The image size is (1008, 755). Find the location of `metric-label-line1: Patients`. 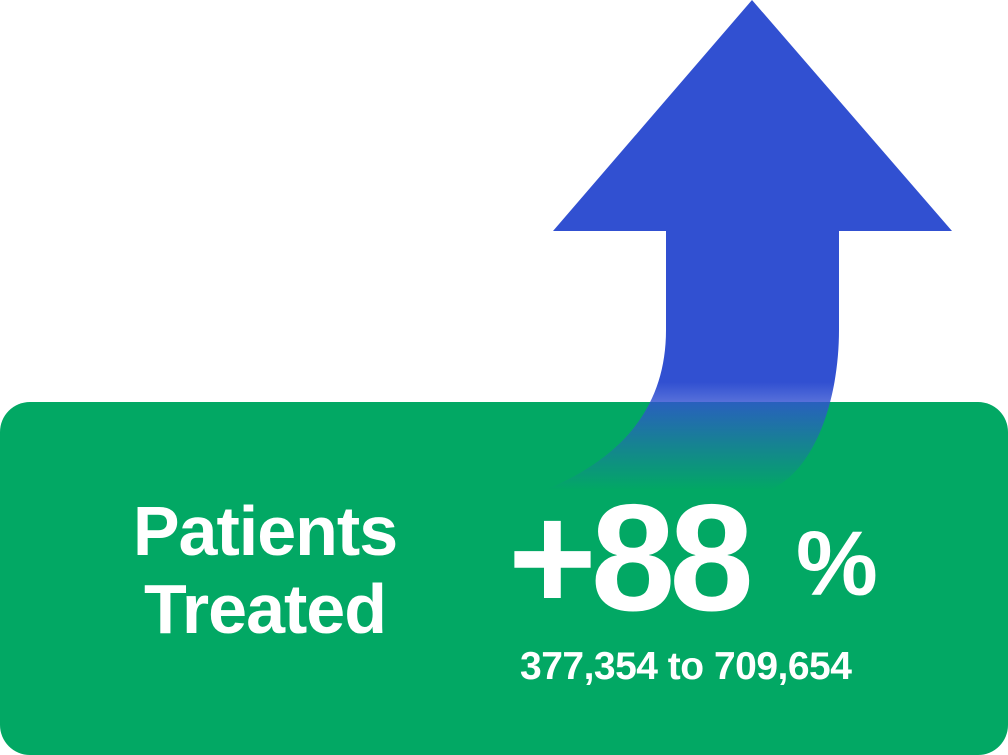

metric-label-line1: Patients is located at coordinates (265, 531).